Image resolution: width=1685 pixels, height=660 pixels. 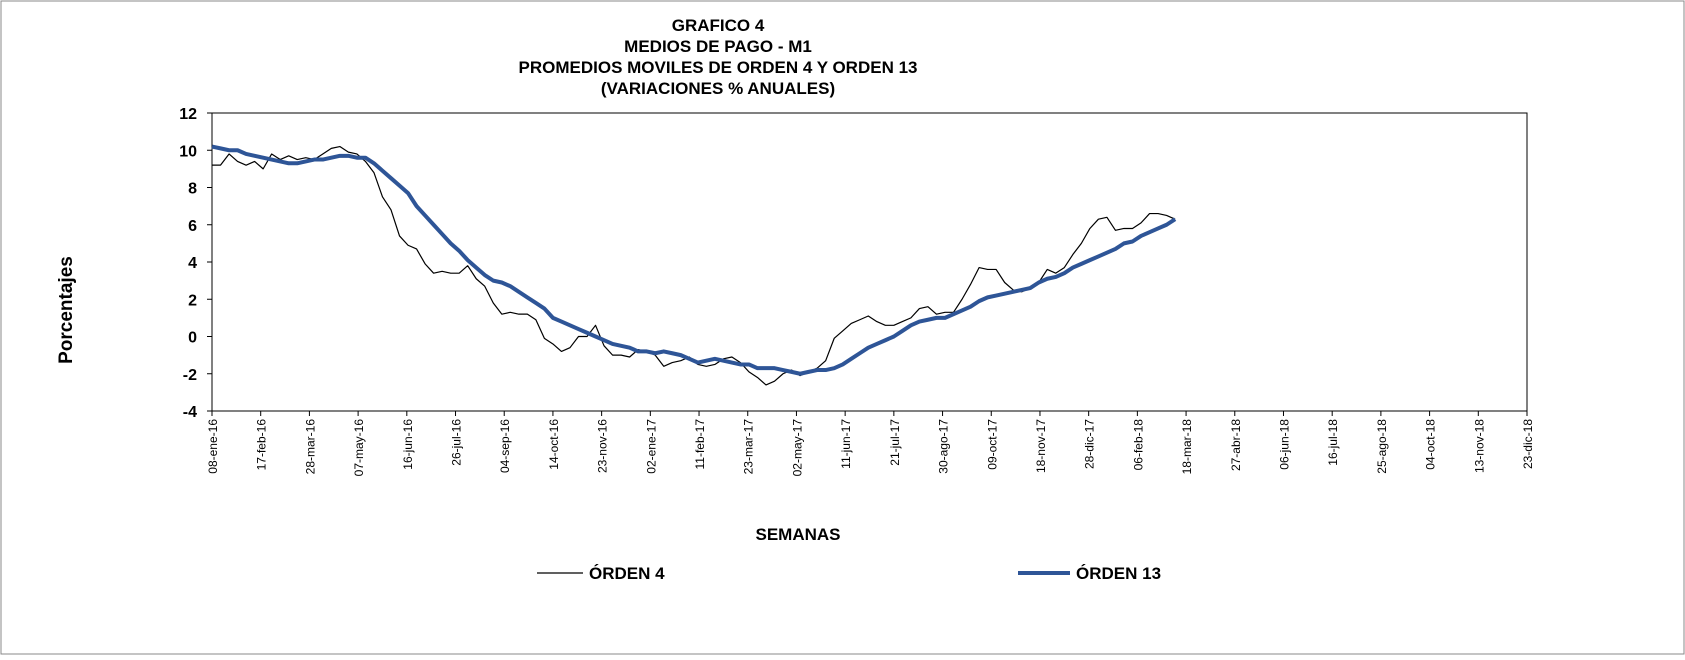 I want to click on x-tick-label: 30-ago-17, so click(x=944, y=446).